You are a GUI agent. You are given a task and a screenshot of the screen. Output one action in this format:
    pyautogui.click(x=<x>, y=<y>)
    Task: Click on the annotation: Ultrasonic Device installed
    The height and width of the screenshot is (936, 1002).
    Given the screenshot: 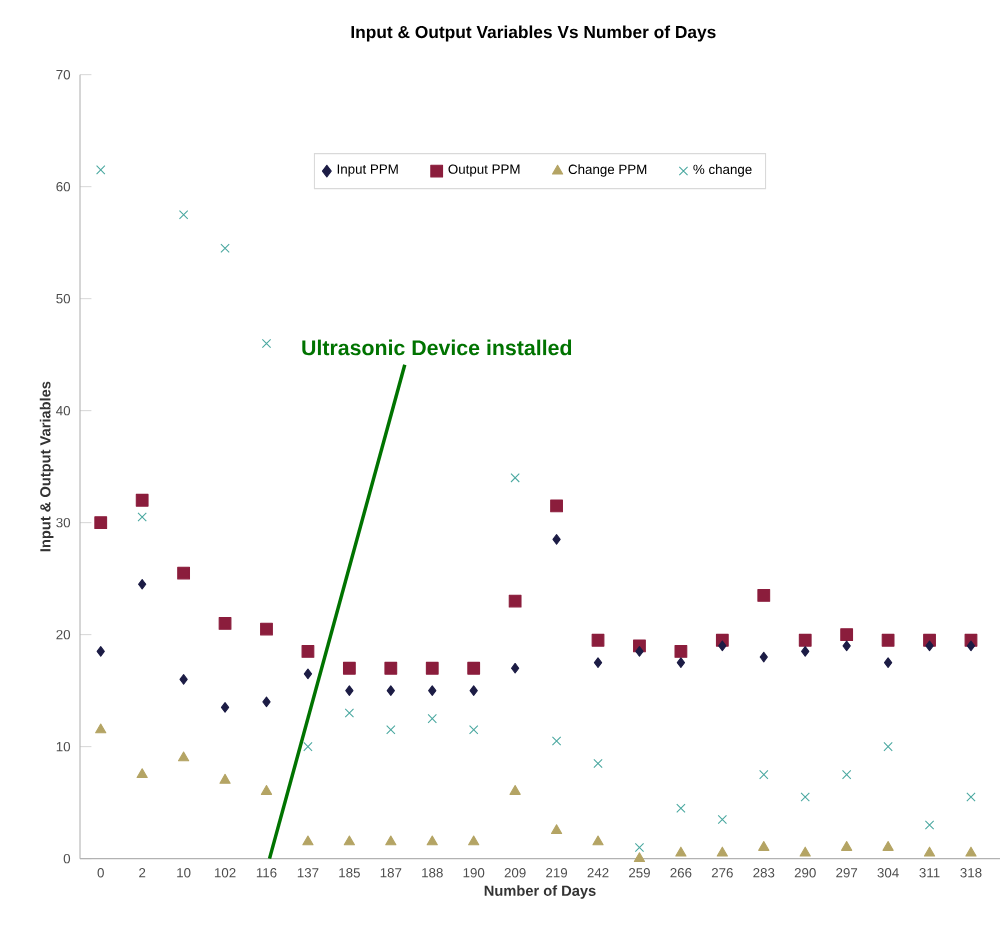 What is the action you would take?
    pyautogui.click(x=437, y=347)
    